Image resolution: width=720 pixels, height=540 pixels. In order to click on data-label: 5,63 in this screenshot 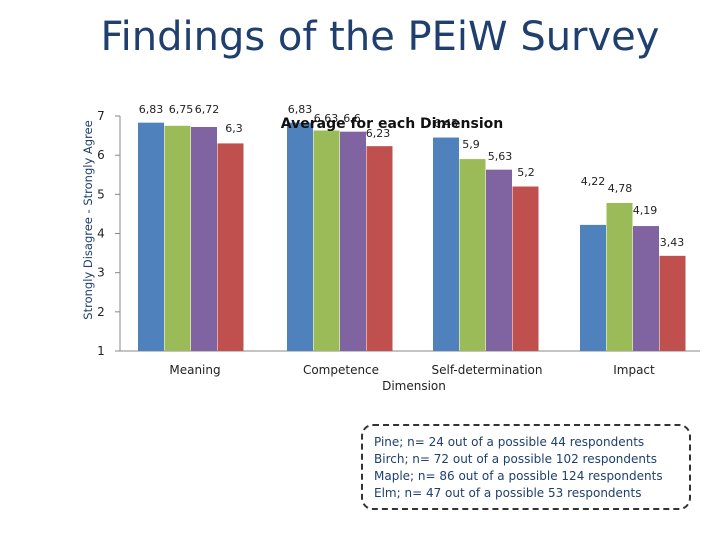, I will do `click(500, 156)`.